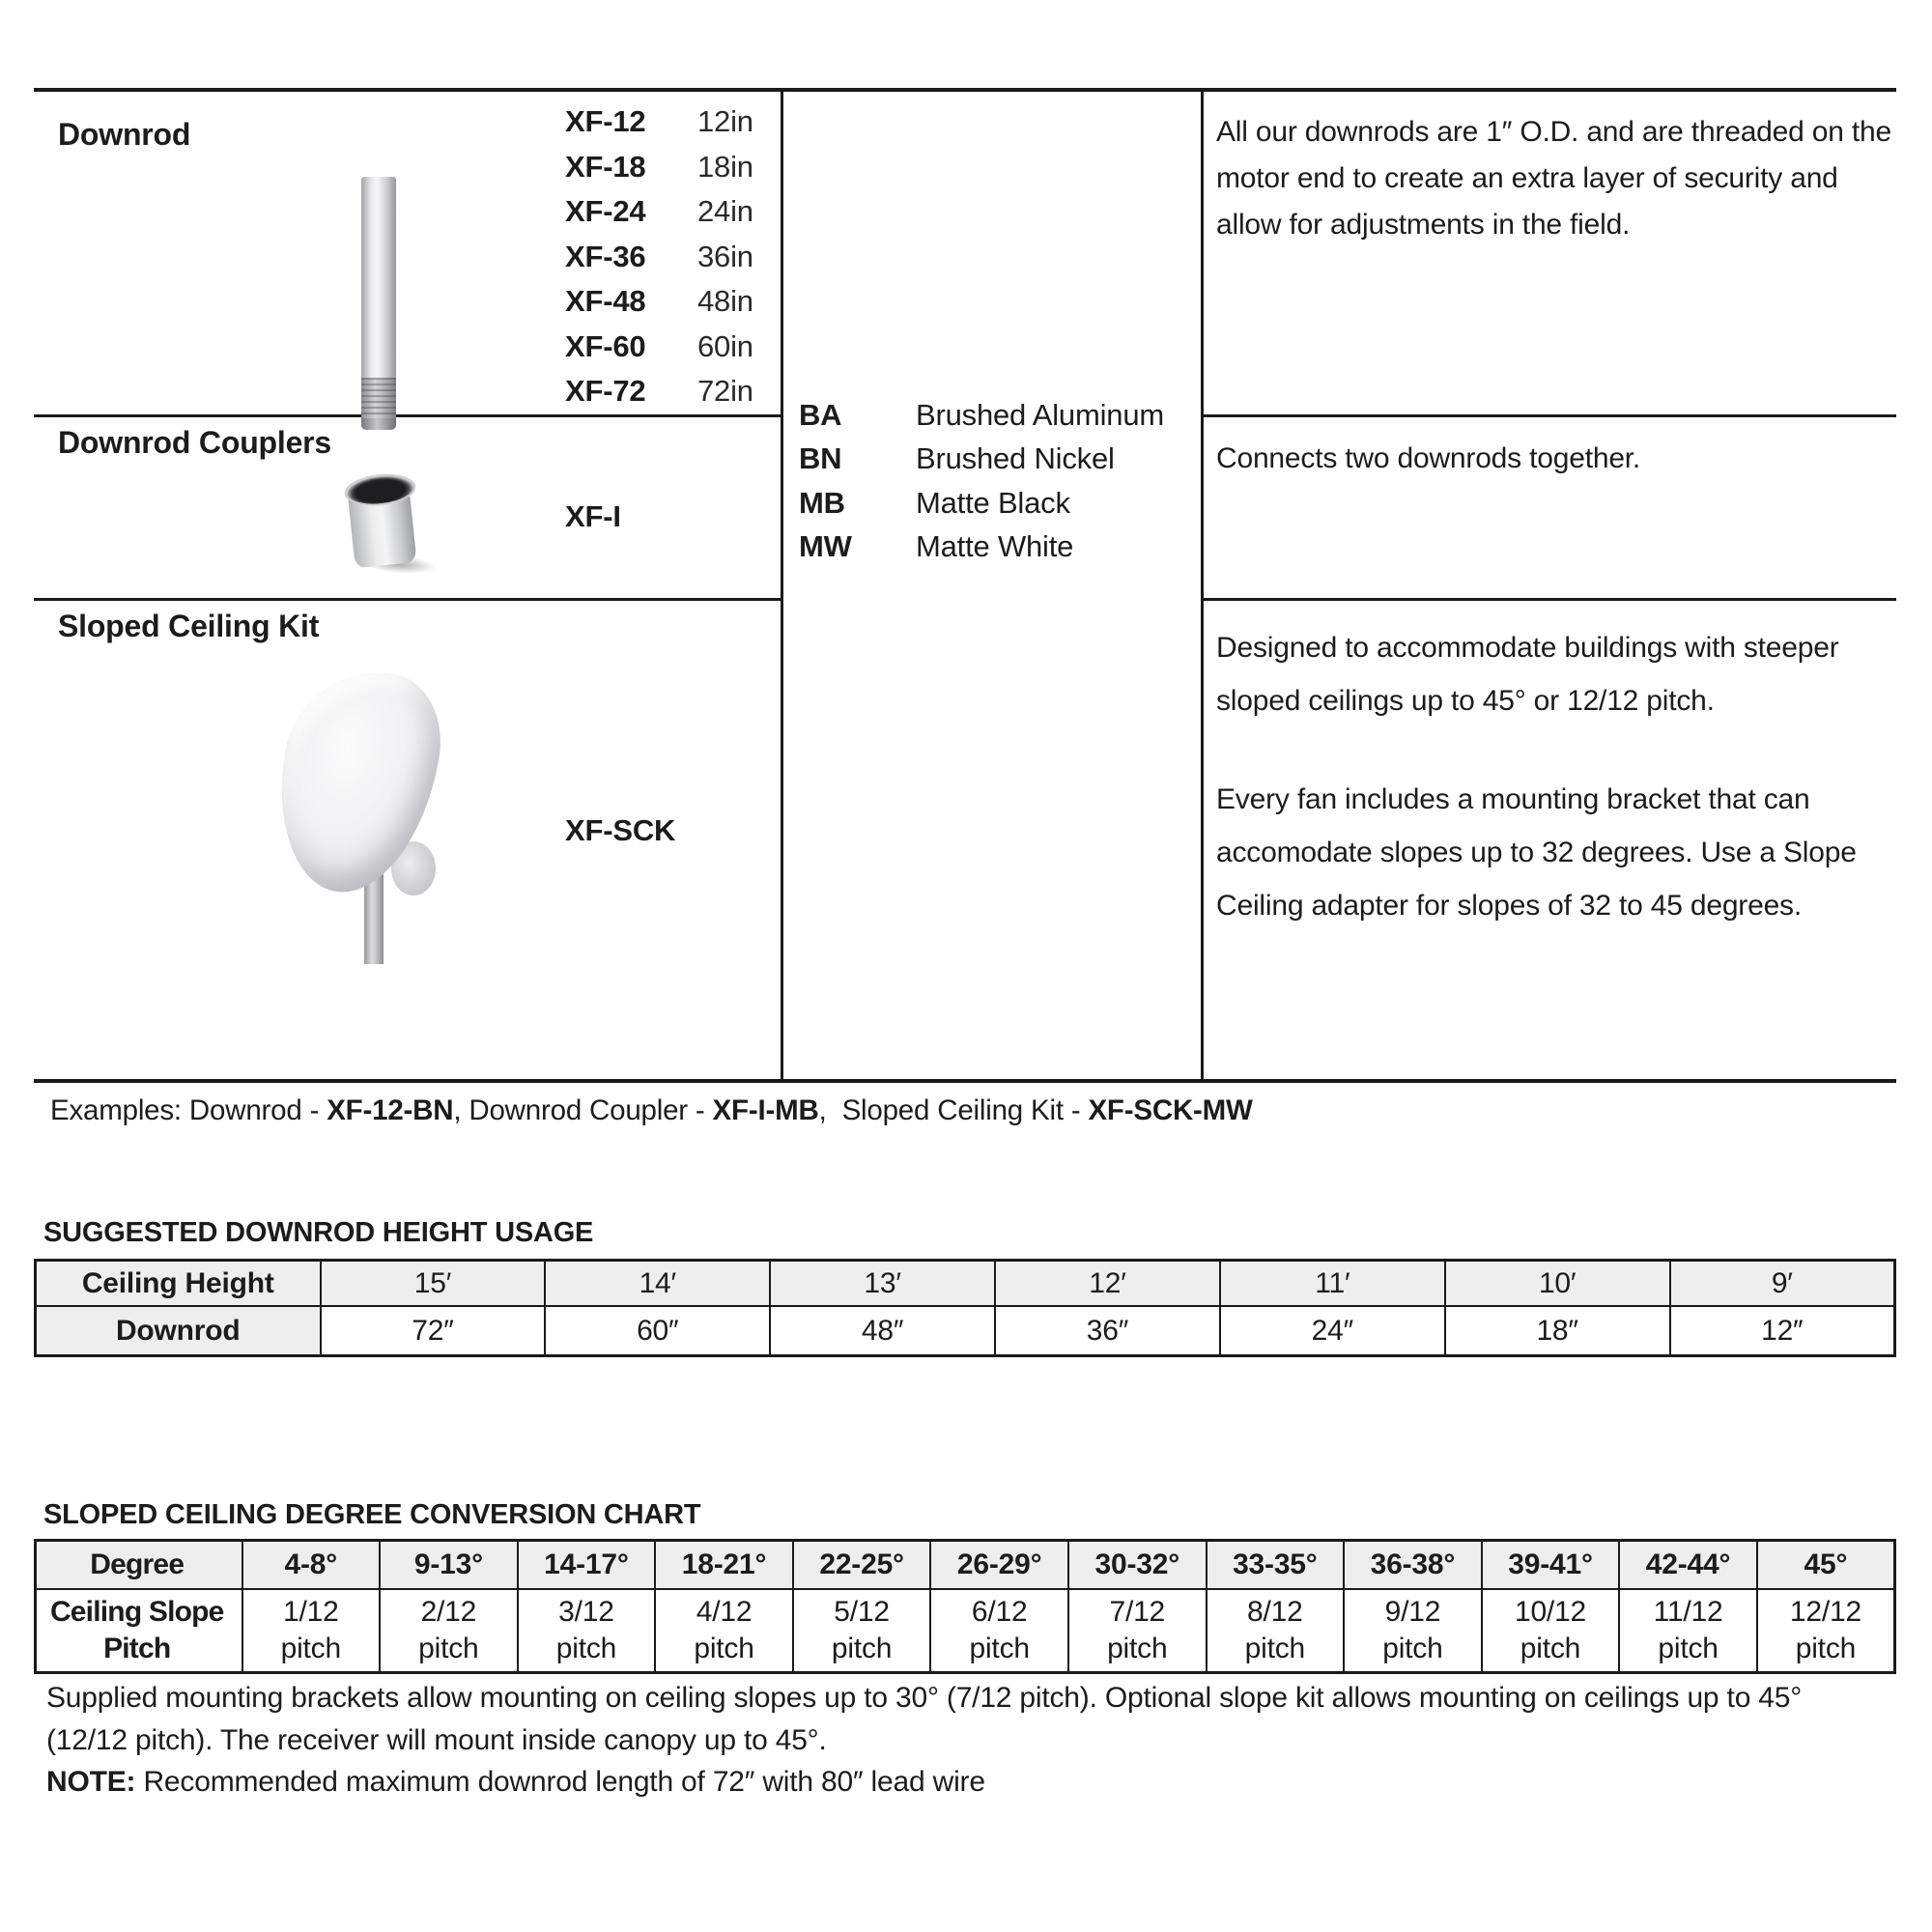 Image resolution: width=1932 pixels, height=1932 pixels. I want to click on pitch-fraction: 10/12, so click(1550, 1612).